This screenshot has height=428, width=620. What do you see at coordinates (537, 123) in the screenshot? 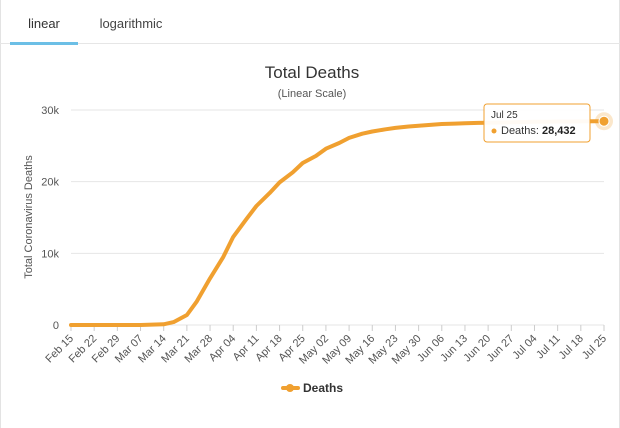
I see `tooltip: Jul 25 Deaths: 28,432` at bounding box center [537, 123].